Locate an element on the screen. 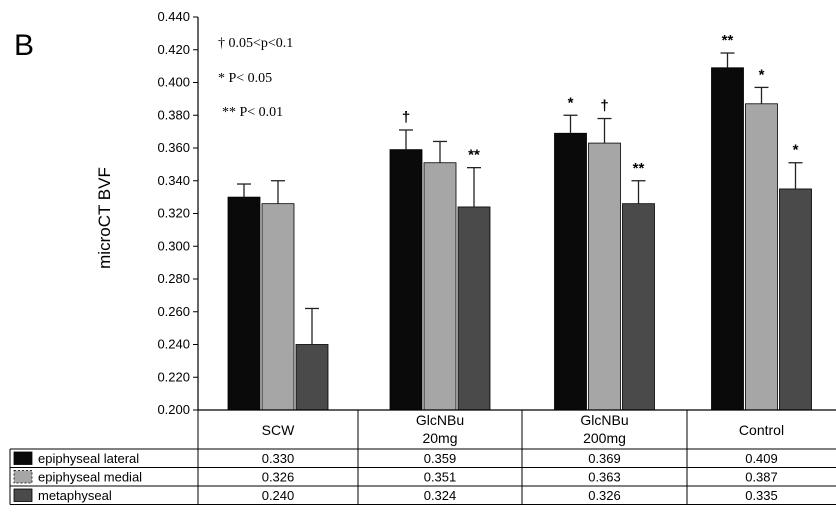 The image size is (836, 516). y-tick-label: 0.380 is located at coordinates (173, 114).